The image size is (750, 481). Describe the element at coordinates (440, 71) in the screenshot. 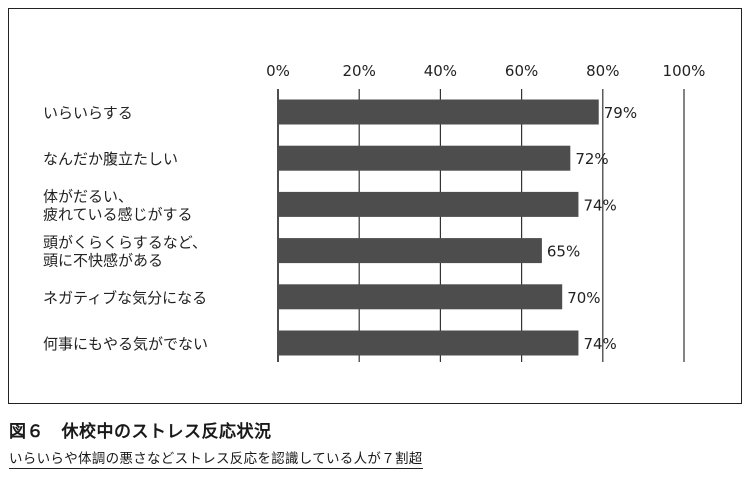

I see `x-tick-label: 40%` at that location.